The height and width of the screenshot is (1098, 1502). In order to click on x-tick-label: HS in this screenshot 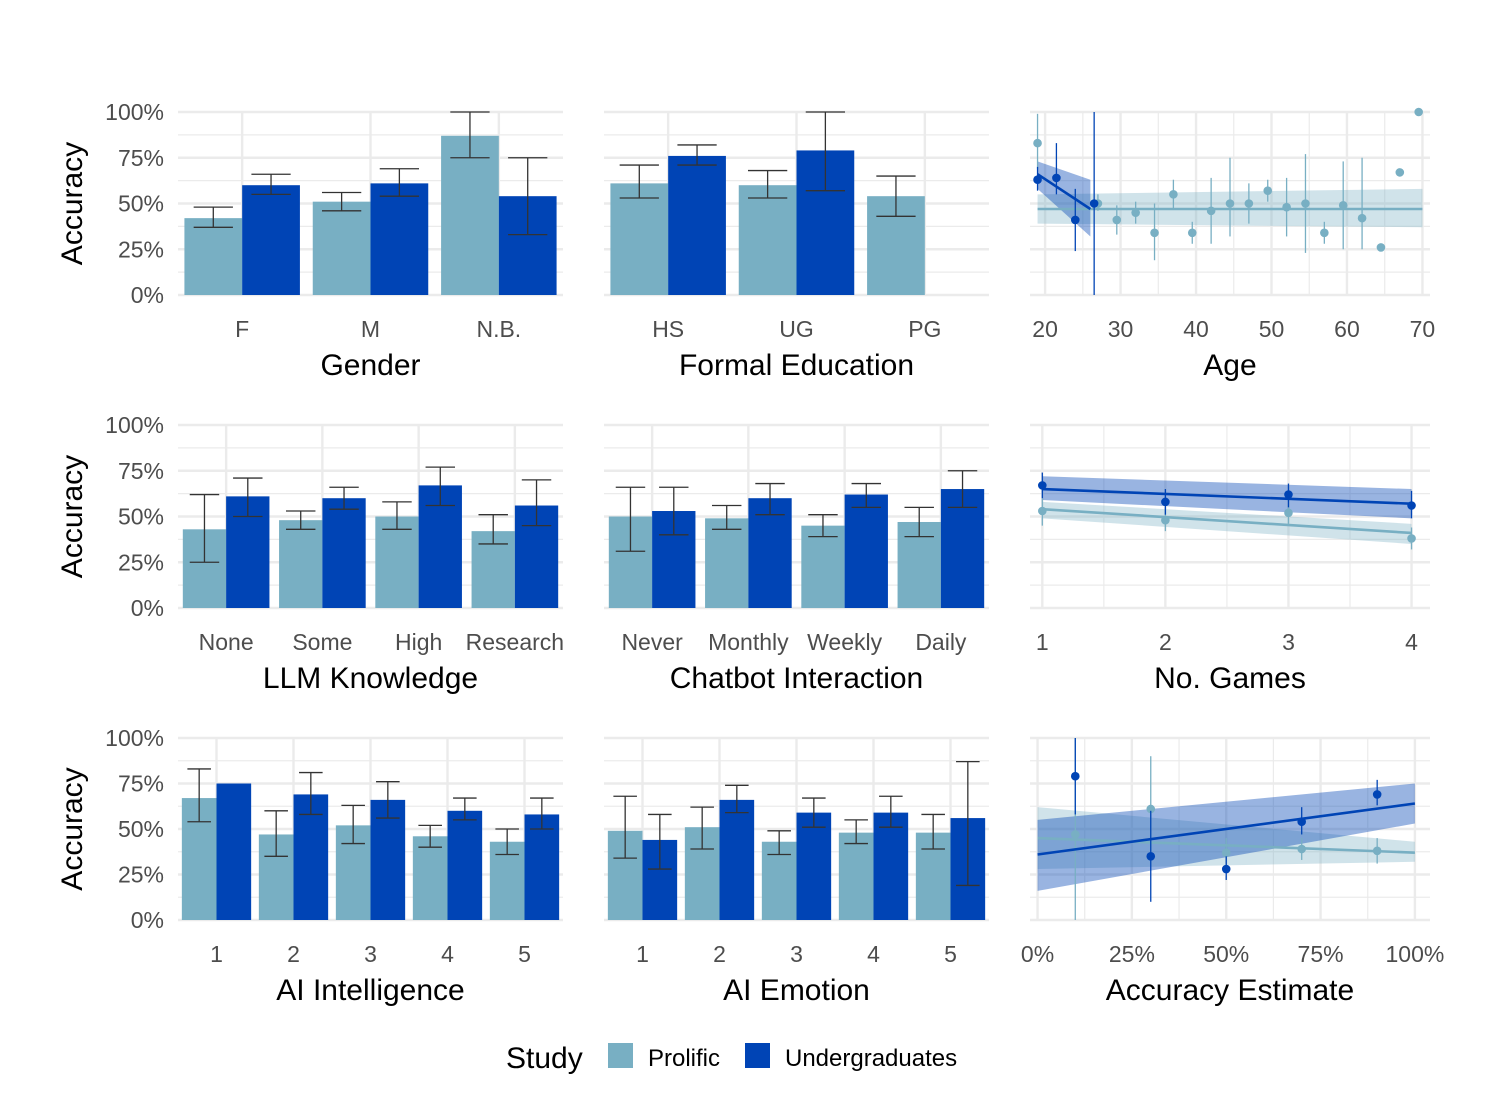, I will do `click(668, 329)`.